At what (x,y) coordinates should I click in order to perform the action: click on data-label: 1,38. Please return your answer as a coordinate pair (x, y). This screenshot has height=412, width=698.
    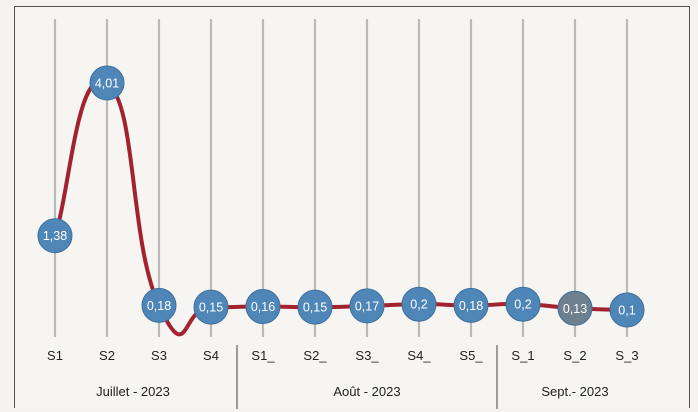
    Looking at the image, I should click on (55, 236).